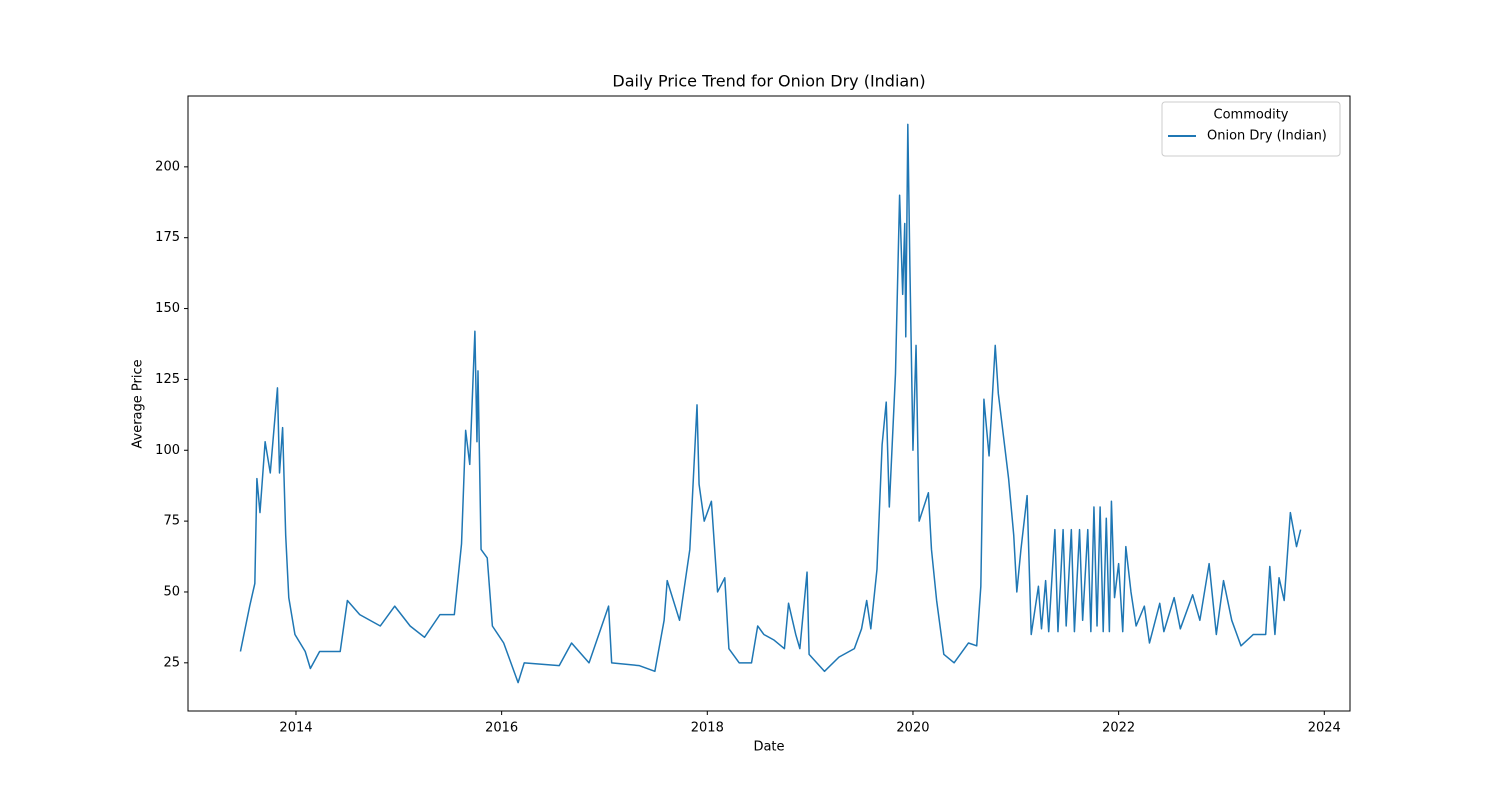 This screenshot has height=800, width=1500. Describe the element at coordinates (1267, 136) in the screenshot. I see `legend-label: Onion Dry (Indian)` at that location.